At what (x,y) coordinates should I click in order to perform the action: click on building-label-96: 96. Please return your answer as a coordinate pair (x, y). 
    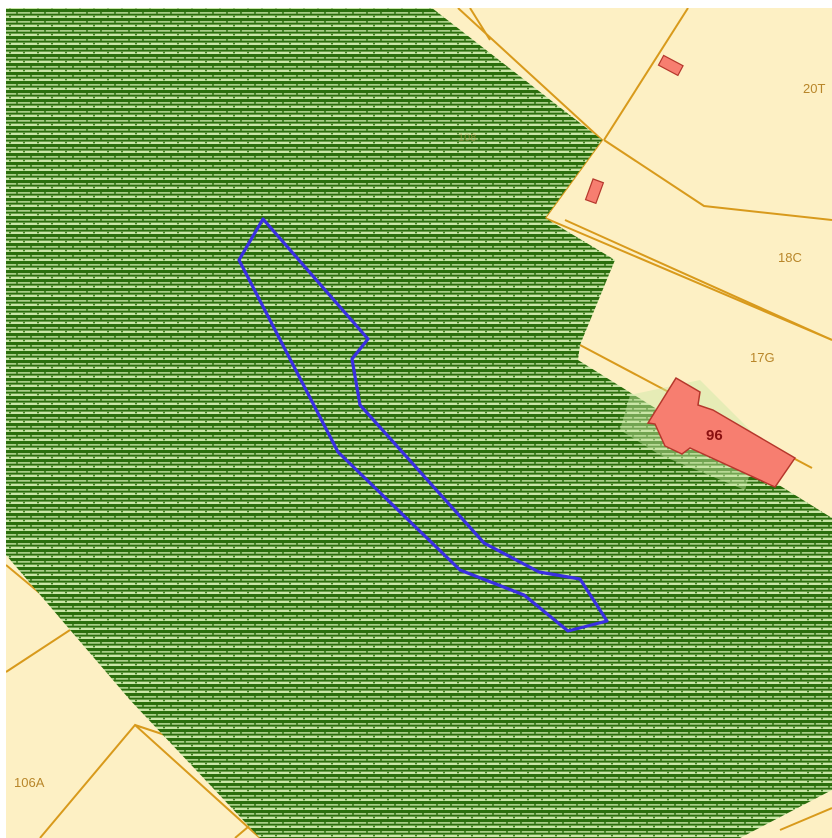
    Looking at the image, I should click on (714, 435).